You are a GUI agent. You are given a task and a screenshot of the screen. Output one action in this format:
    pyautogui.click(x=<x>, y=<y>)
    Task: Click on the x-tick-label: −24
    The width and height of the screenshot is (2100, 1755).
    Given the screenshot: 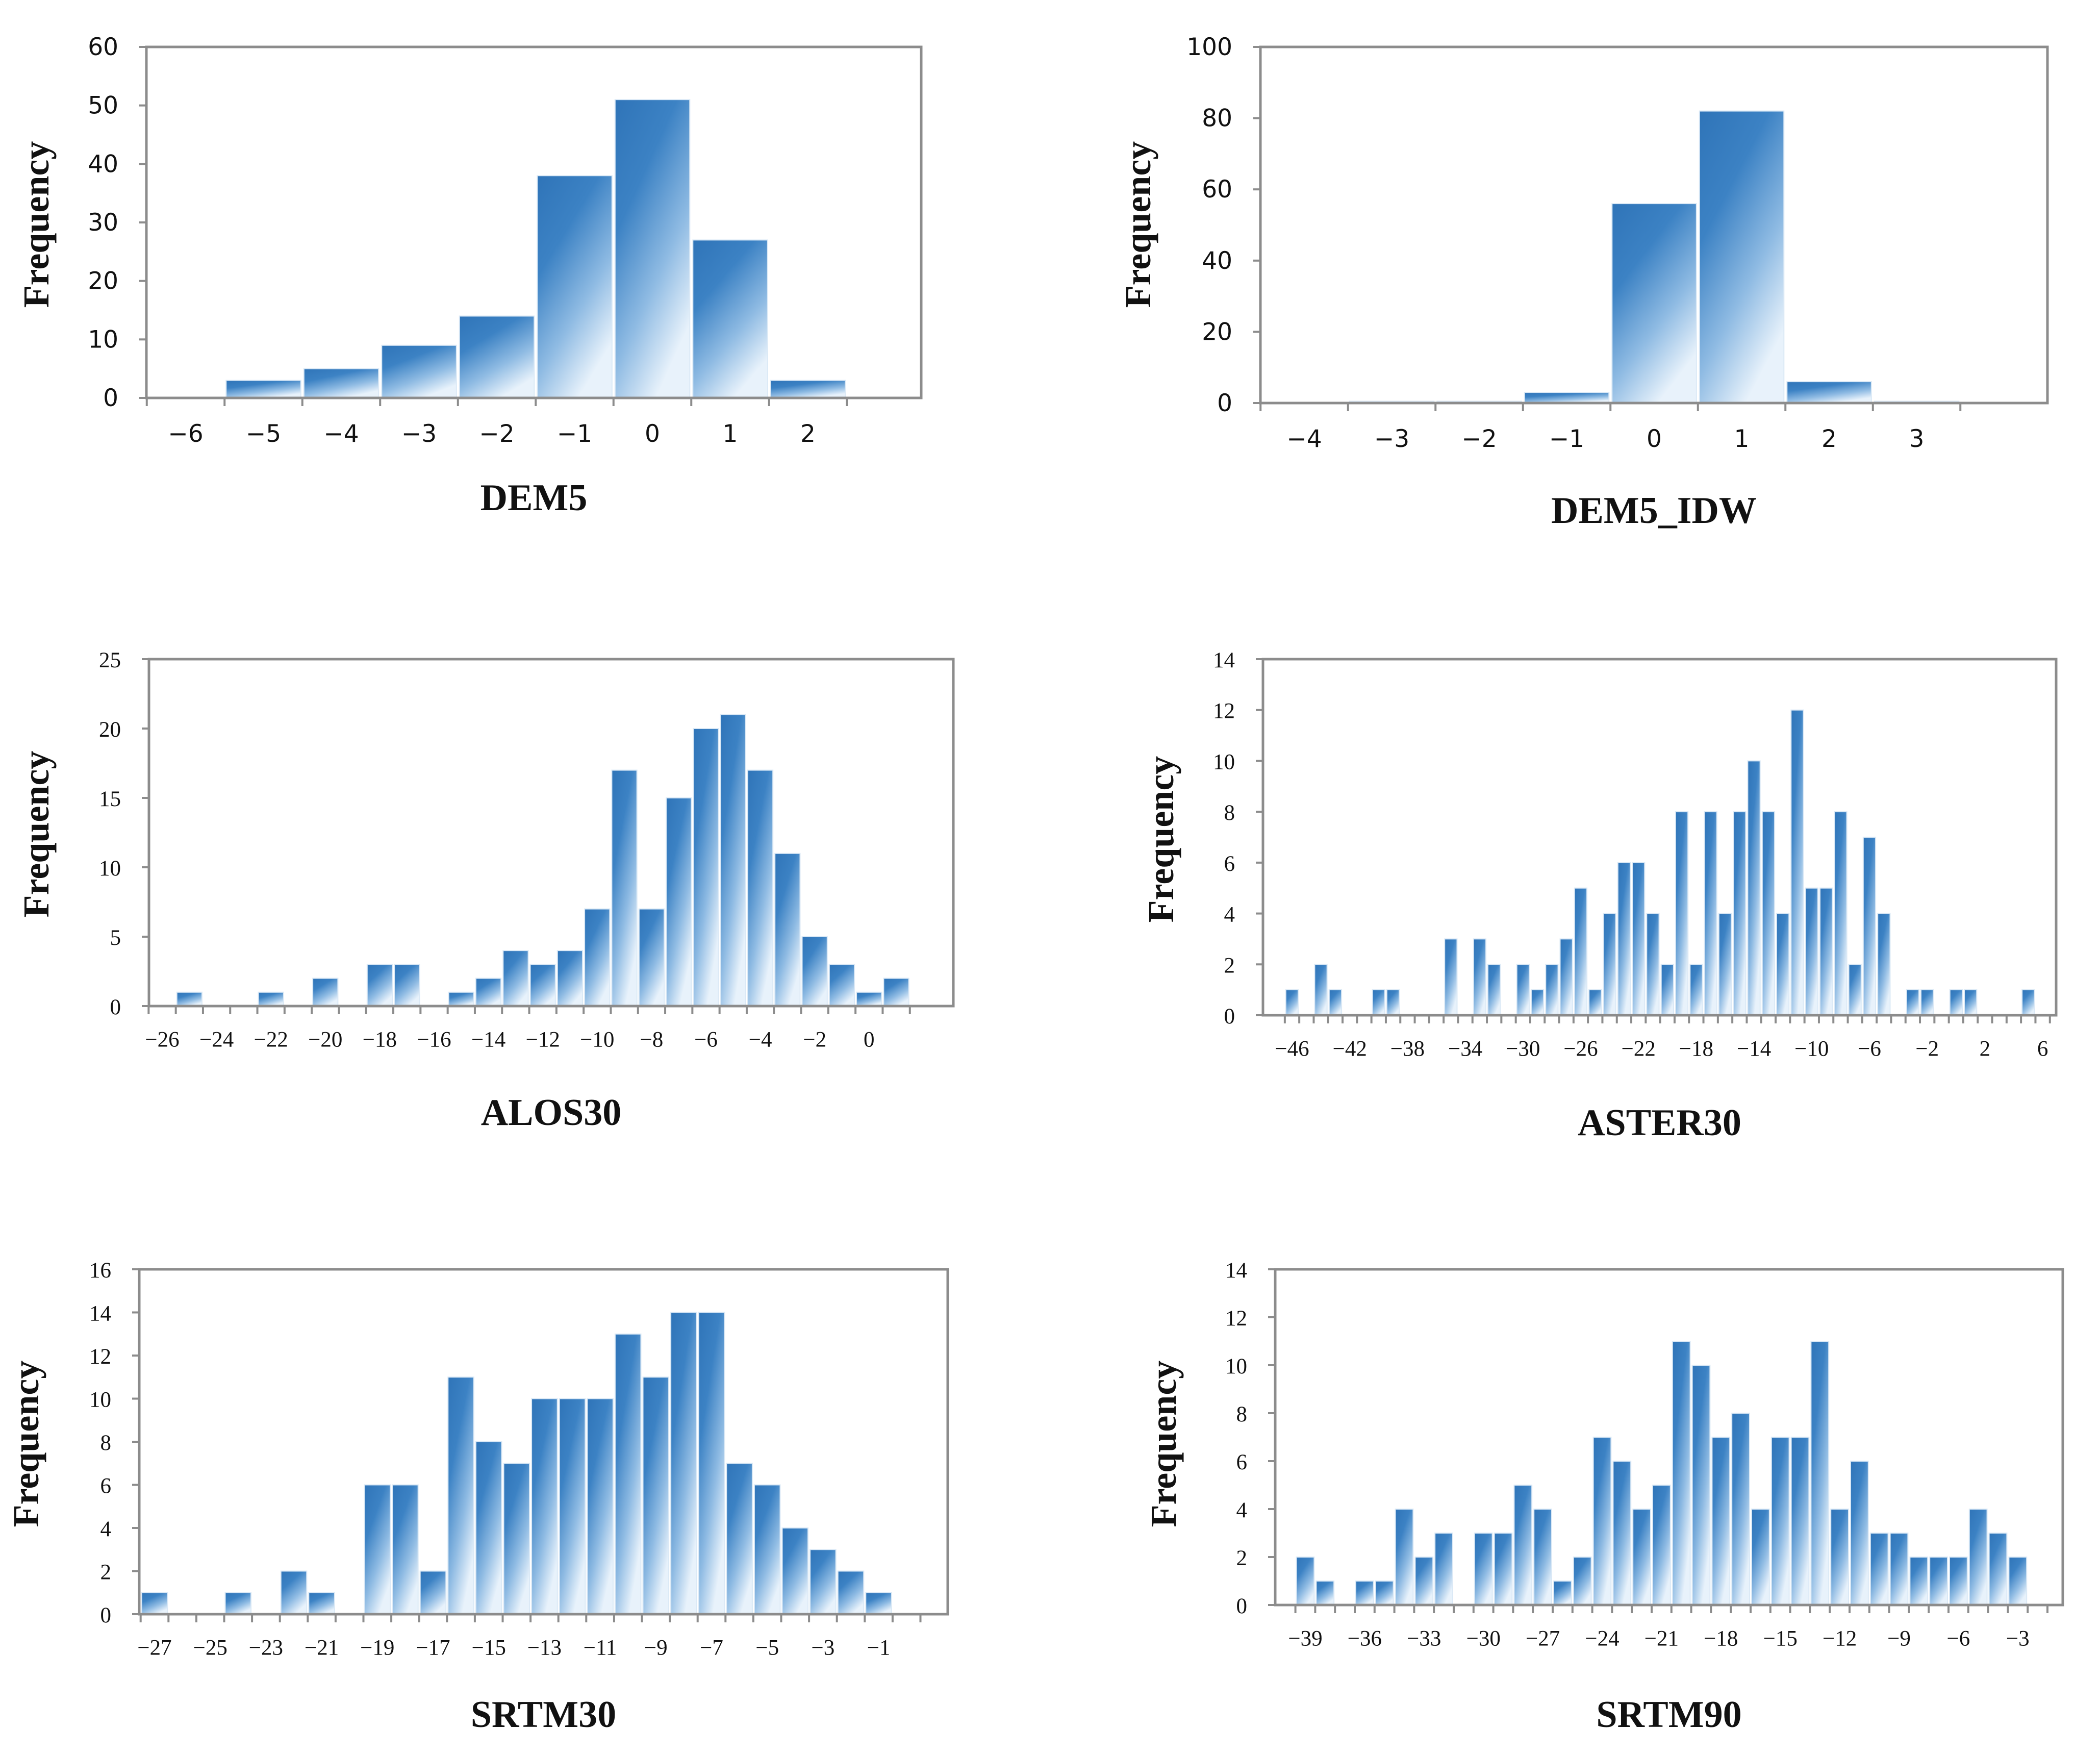 What is the action you would take?
    pyautogui.click(x=1602, y=1639)
    